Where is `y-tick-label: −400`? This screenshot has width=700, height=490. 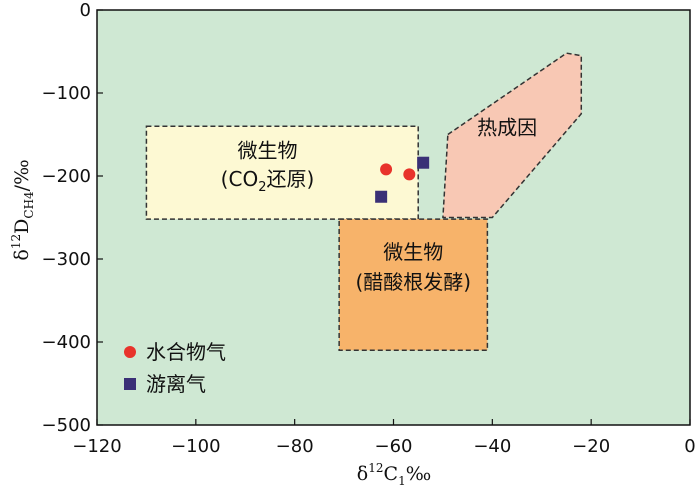 y-tick-label: −400 is located at coordinates (66, 342).